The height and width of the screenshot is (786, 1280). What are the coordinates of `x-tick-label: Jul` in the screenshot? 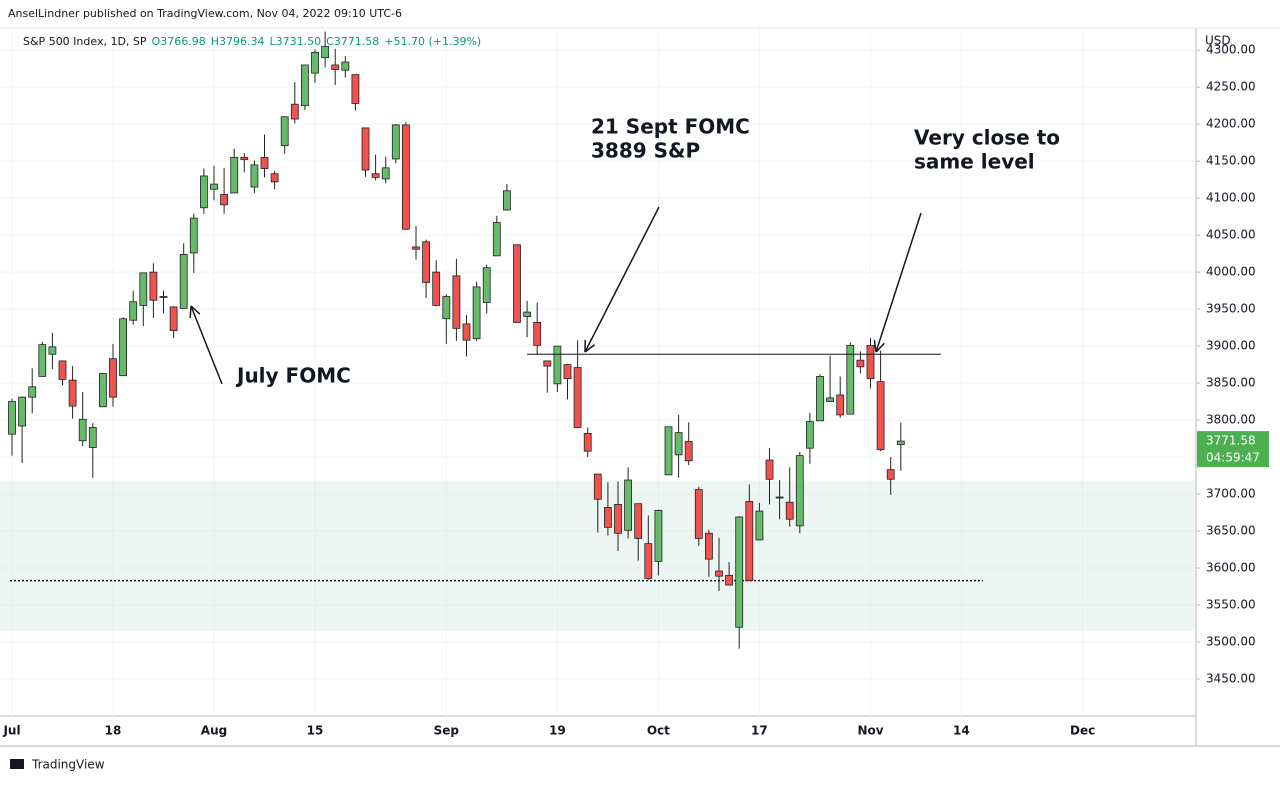 It's located at (11, 731).